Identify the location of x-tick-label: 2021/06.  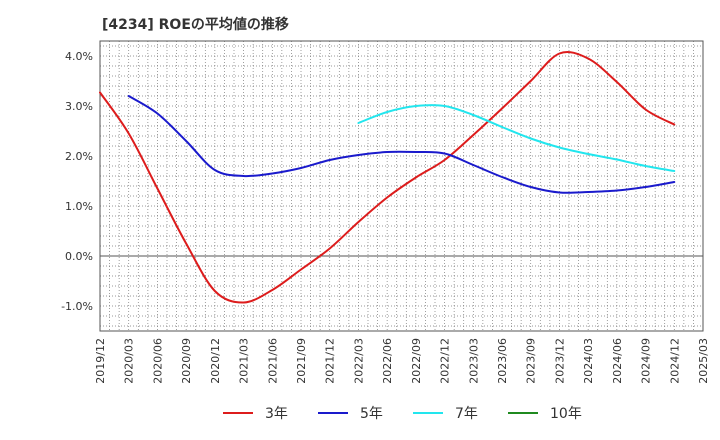
(272, 361).